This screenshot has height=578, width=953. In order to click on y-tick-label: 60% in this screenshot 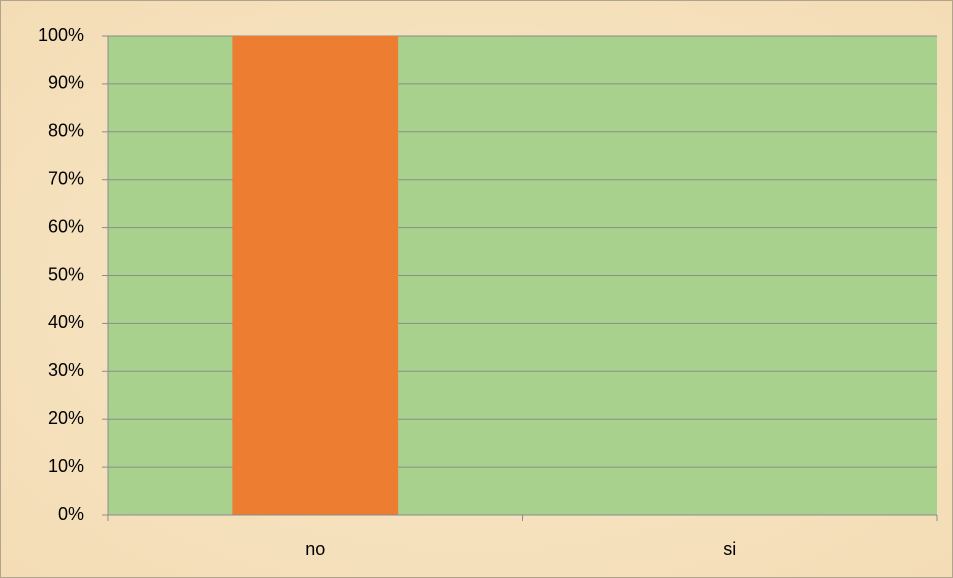, I will do `click(66, 226)`.